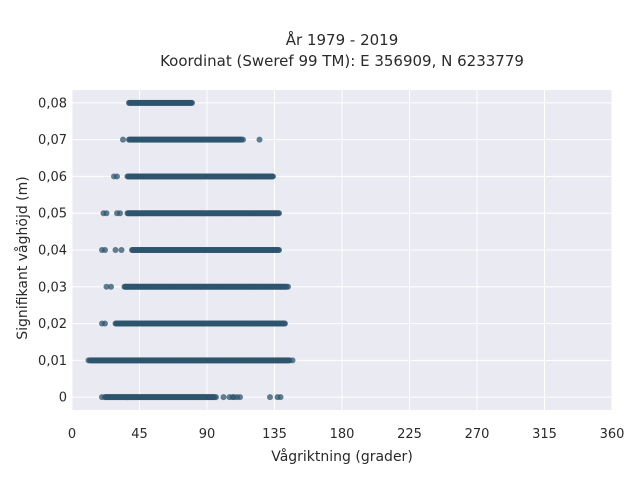 The width and height of the screenshot is (640, 480). I want to click on x-tick-label: 0, so click(72, 434).